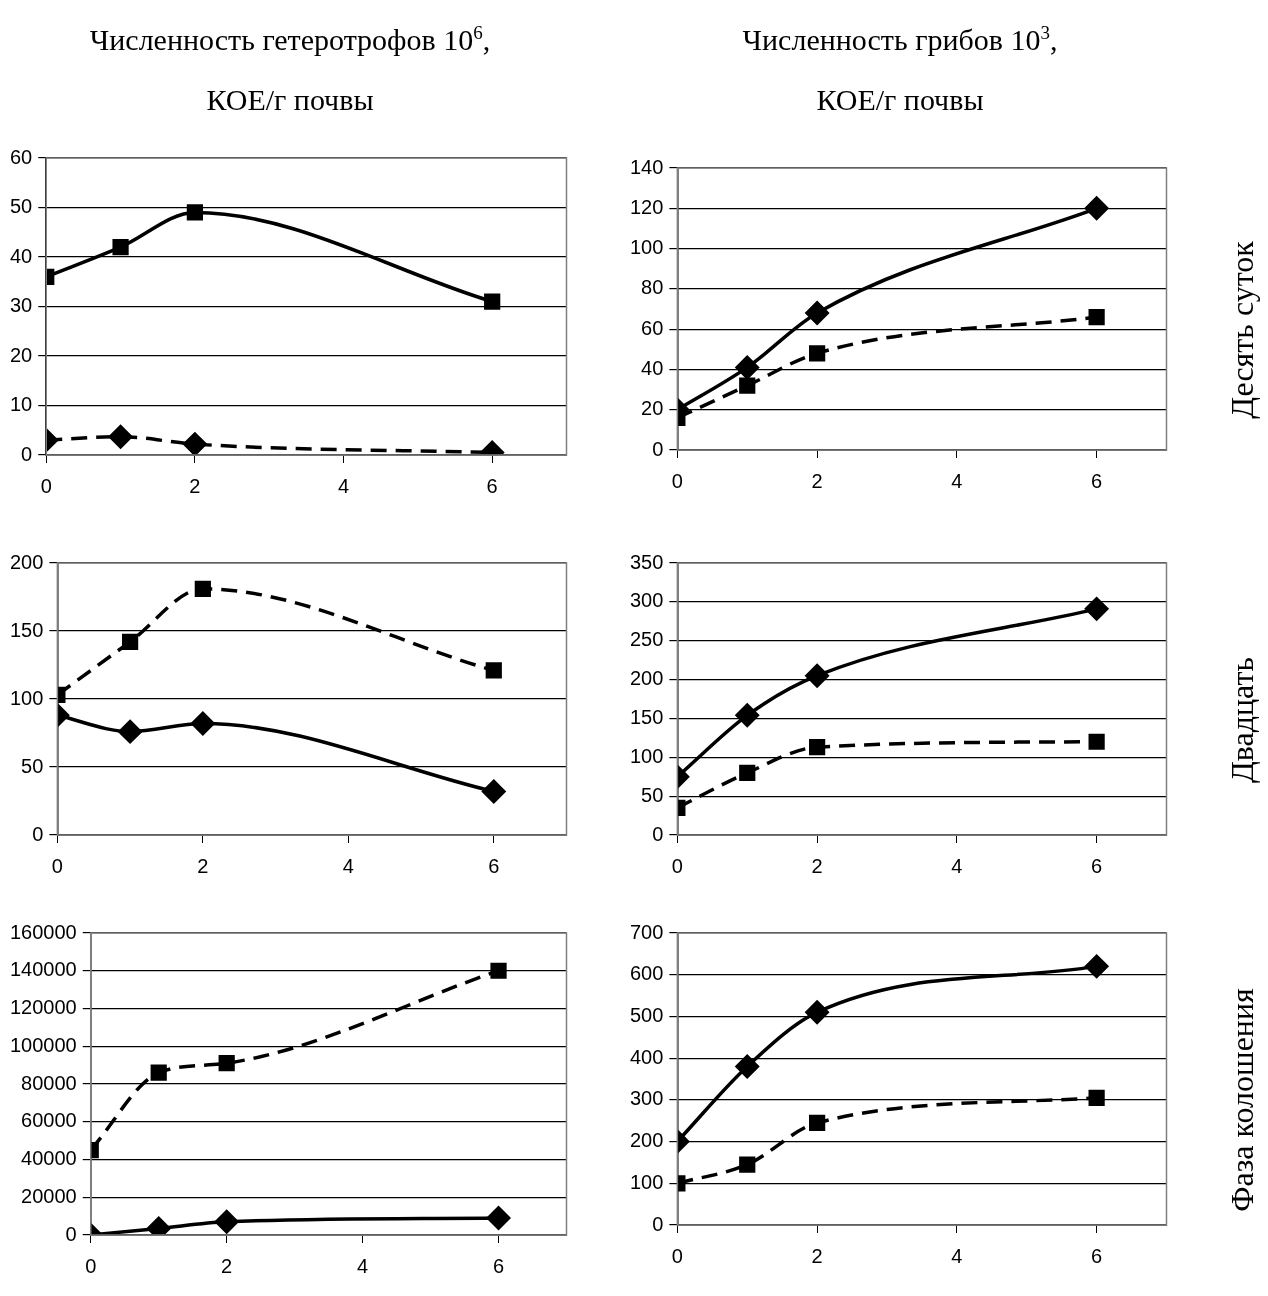 Image resolution: width=1268 pixels, height=1296 pixels. I want to click on y-tick-label: 80, so click(652, 287).